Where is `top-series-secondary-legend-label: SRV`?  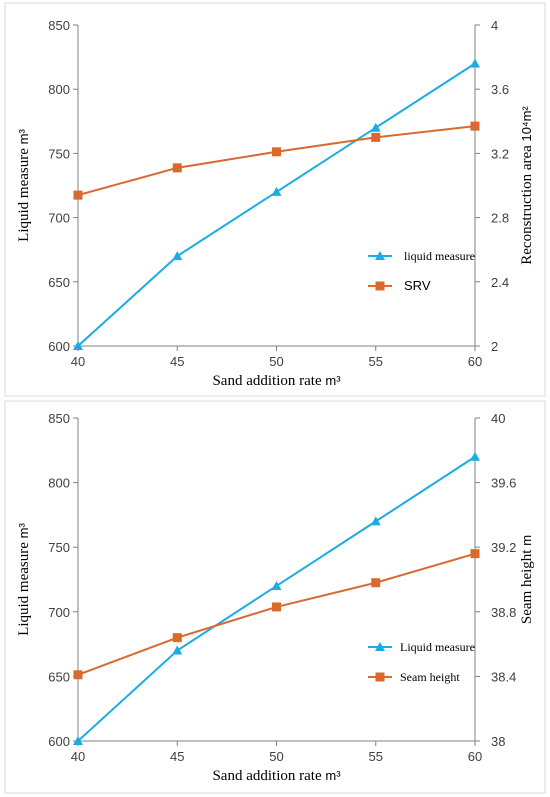 top-series-secondary-legend-label: SRV is located at coordinates (417, 285).